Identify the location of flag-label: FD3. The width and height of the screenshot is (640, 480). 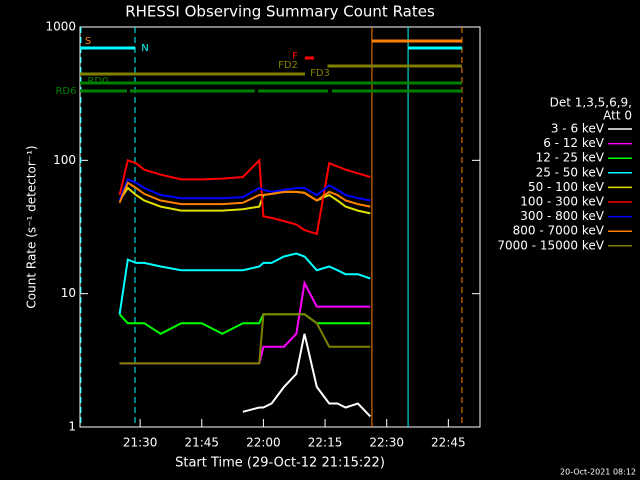
(320, 73).